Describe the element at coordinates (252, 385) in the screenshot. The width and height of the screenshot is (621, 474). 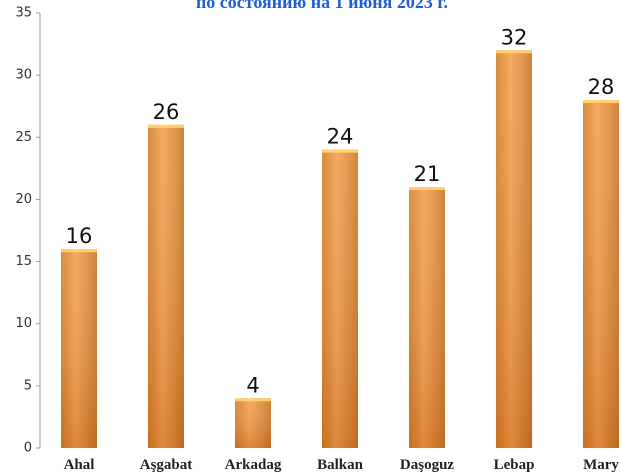
I see `value-label: 4` at that location.